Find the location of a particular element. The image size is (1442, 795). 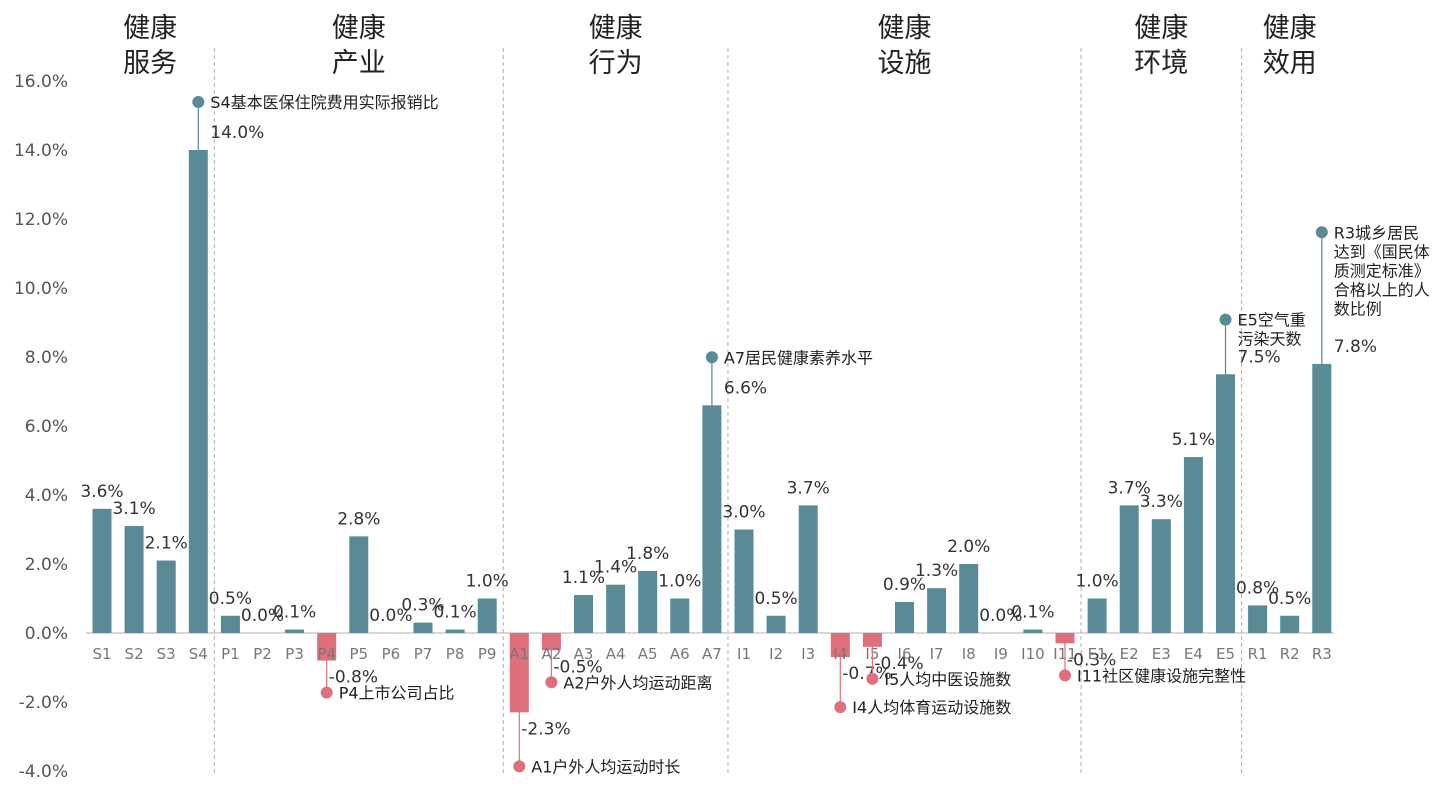

group-title-line2: 服务 is located at coordinates (150, 63).